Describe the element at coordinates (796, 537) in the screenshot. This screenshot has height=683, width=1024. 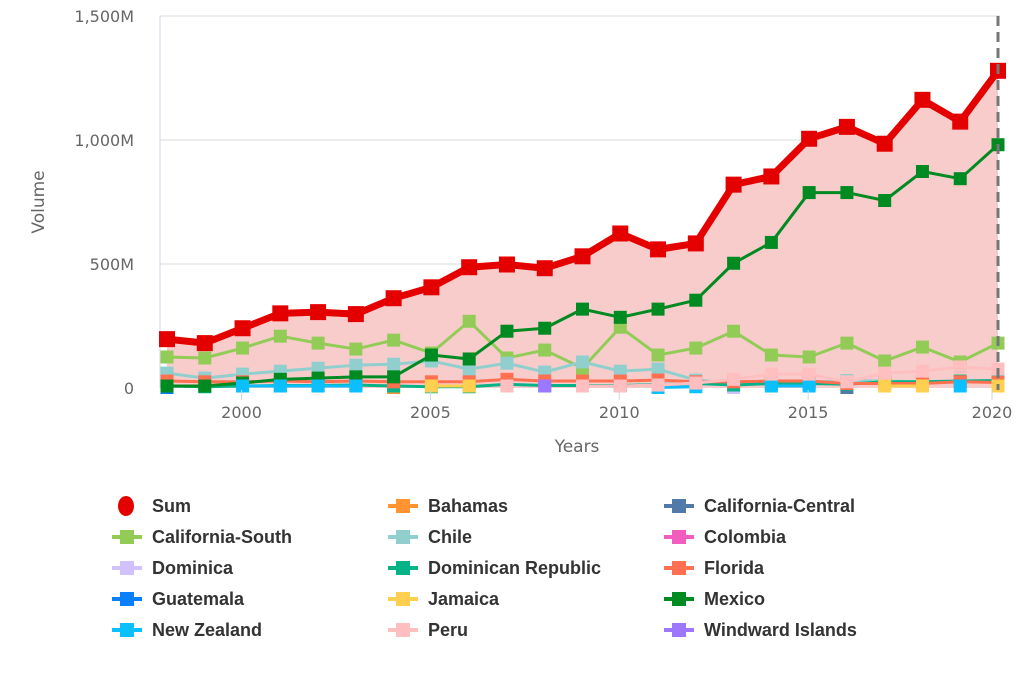
I see `legend-item-colombia: Colombia` at that location.